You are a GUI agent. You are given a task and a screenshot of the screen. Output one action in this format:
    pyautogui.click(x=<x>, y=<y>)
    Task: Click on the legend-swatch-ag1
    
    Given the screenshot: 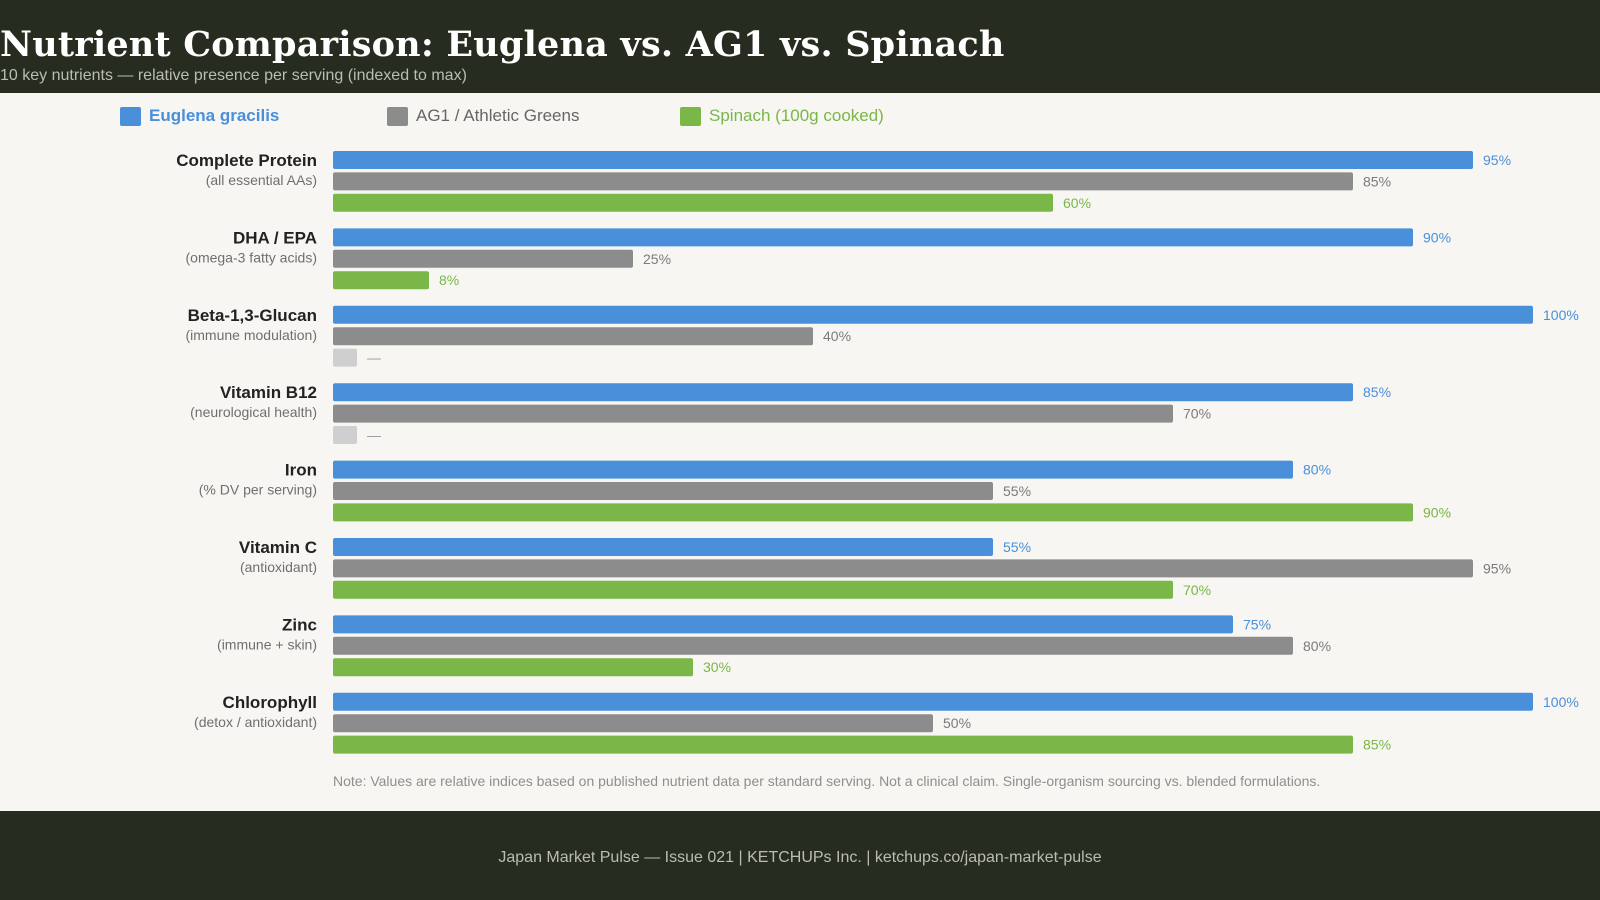 What is the action you would take?
    pyautogui.click(x=397, y=116)
    